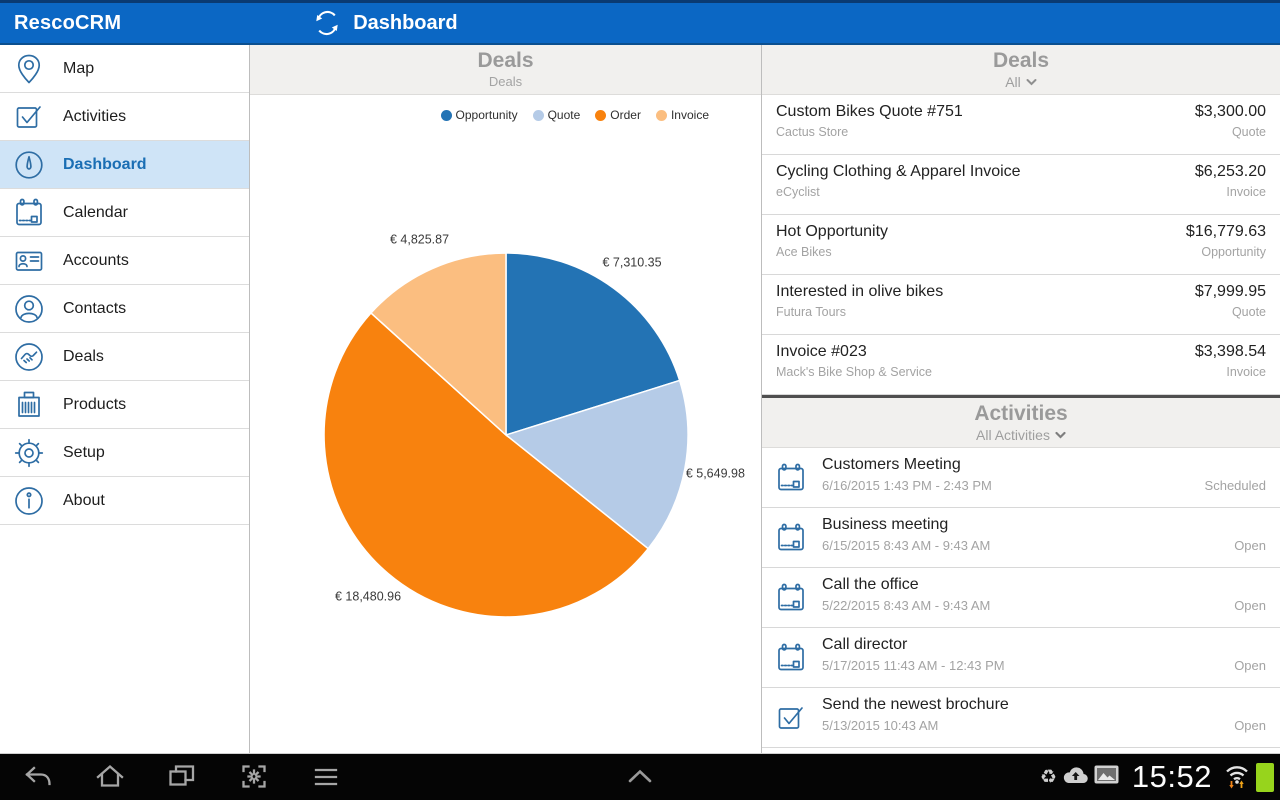 Image resolution: width=1280 pixels, height=800 pixels. Describe the element at coordinates (124, 405) in the screenshot. I see `sidebar-item-products: Products` at that location.